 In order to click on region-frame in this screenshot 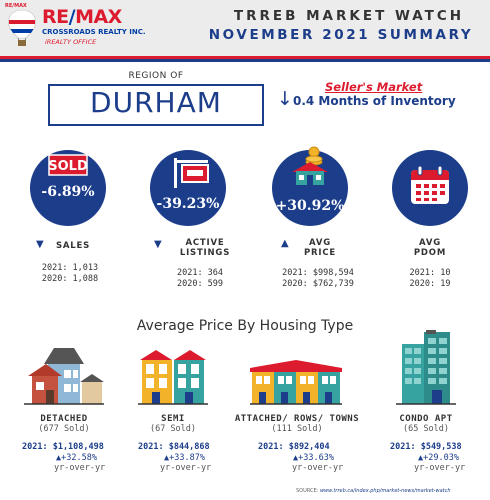, I will do `click(156, 105)`.